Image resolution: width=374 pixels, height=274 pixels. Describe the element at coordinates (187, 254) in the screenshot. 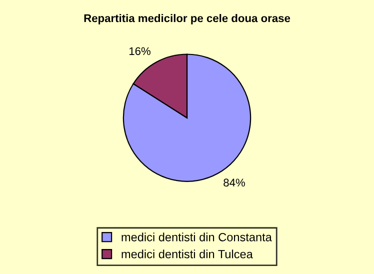

I see `legend-label: medici dentisti din Tulcea` at that location.